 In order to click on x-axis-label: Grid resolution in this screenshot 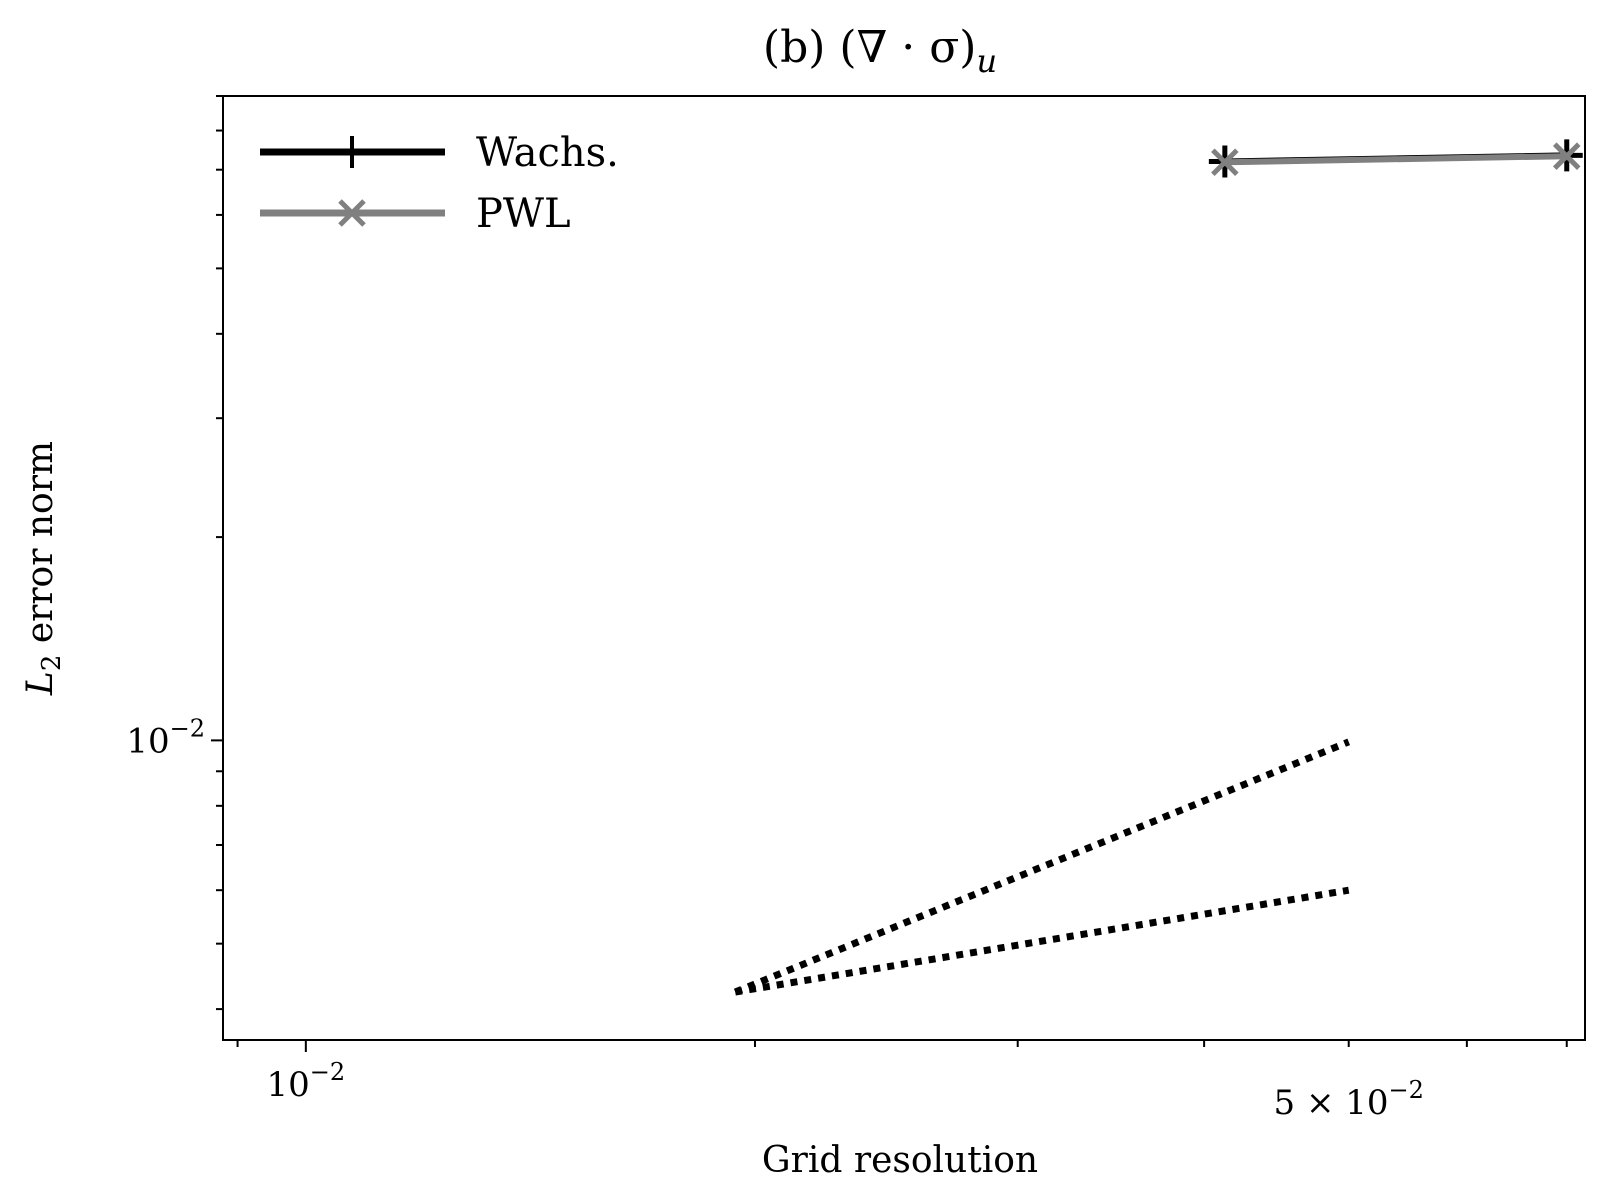, I will do `click(900, 1160)`.